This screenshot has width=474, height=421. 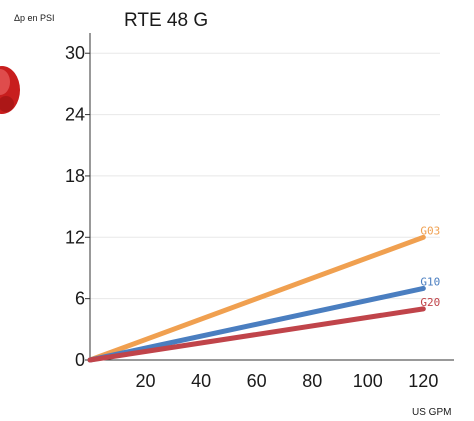 What do you see at coordinates (75, 115) in the screenshot?
I see `y-tick-label: 24` at bounding box center [75, 115].